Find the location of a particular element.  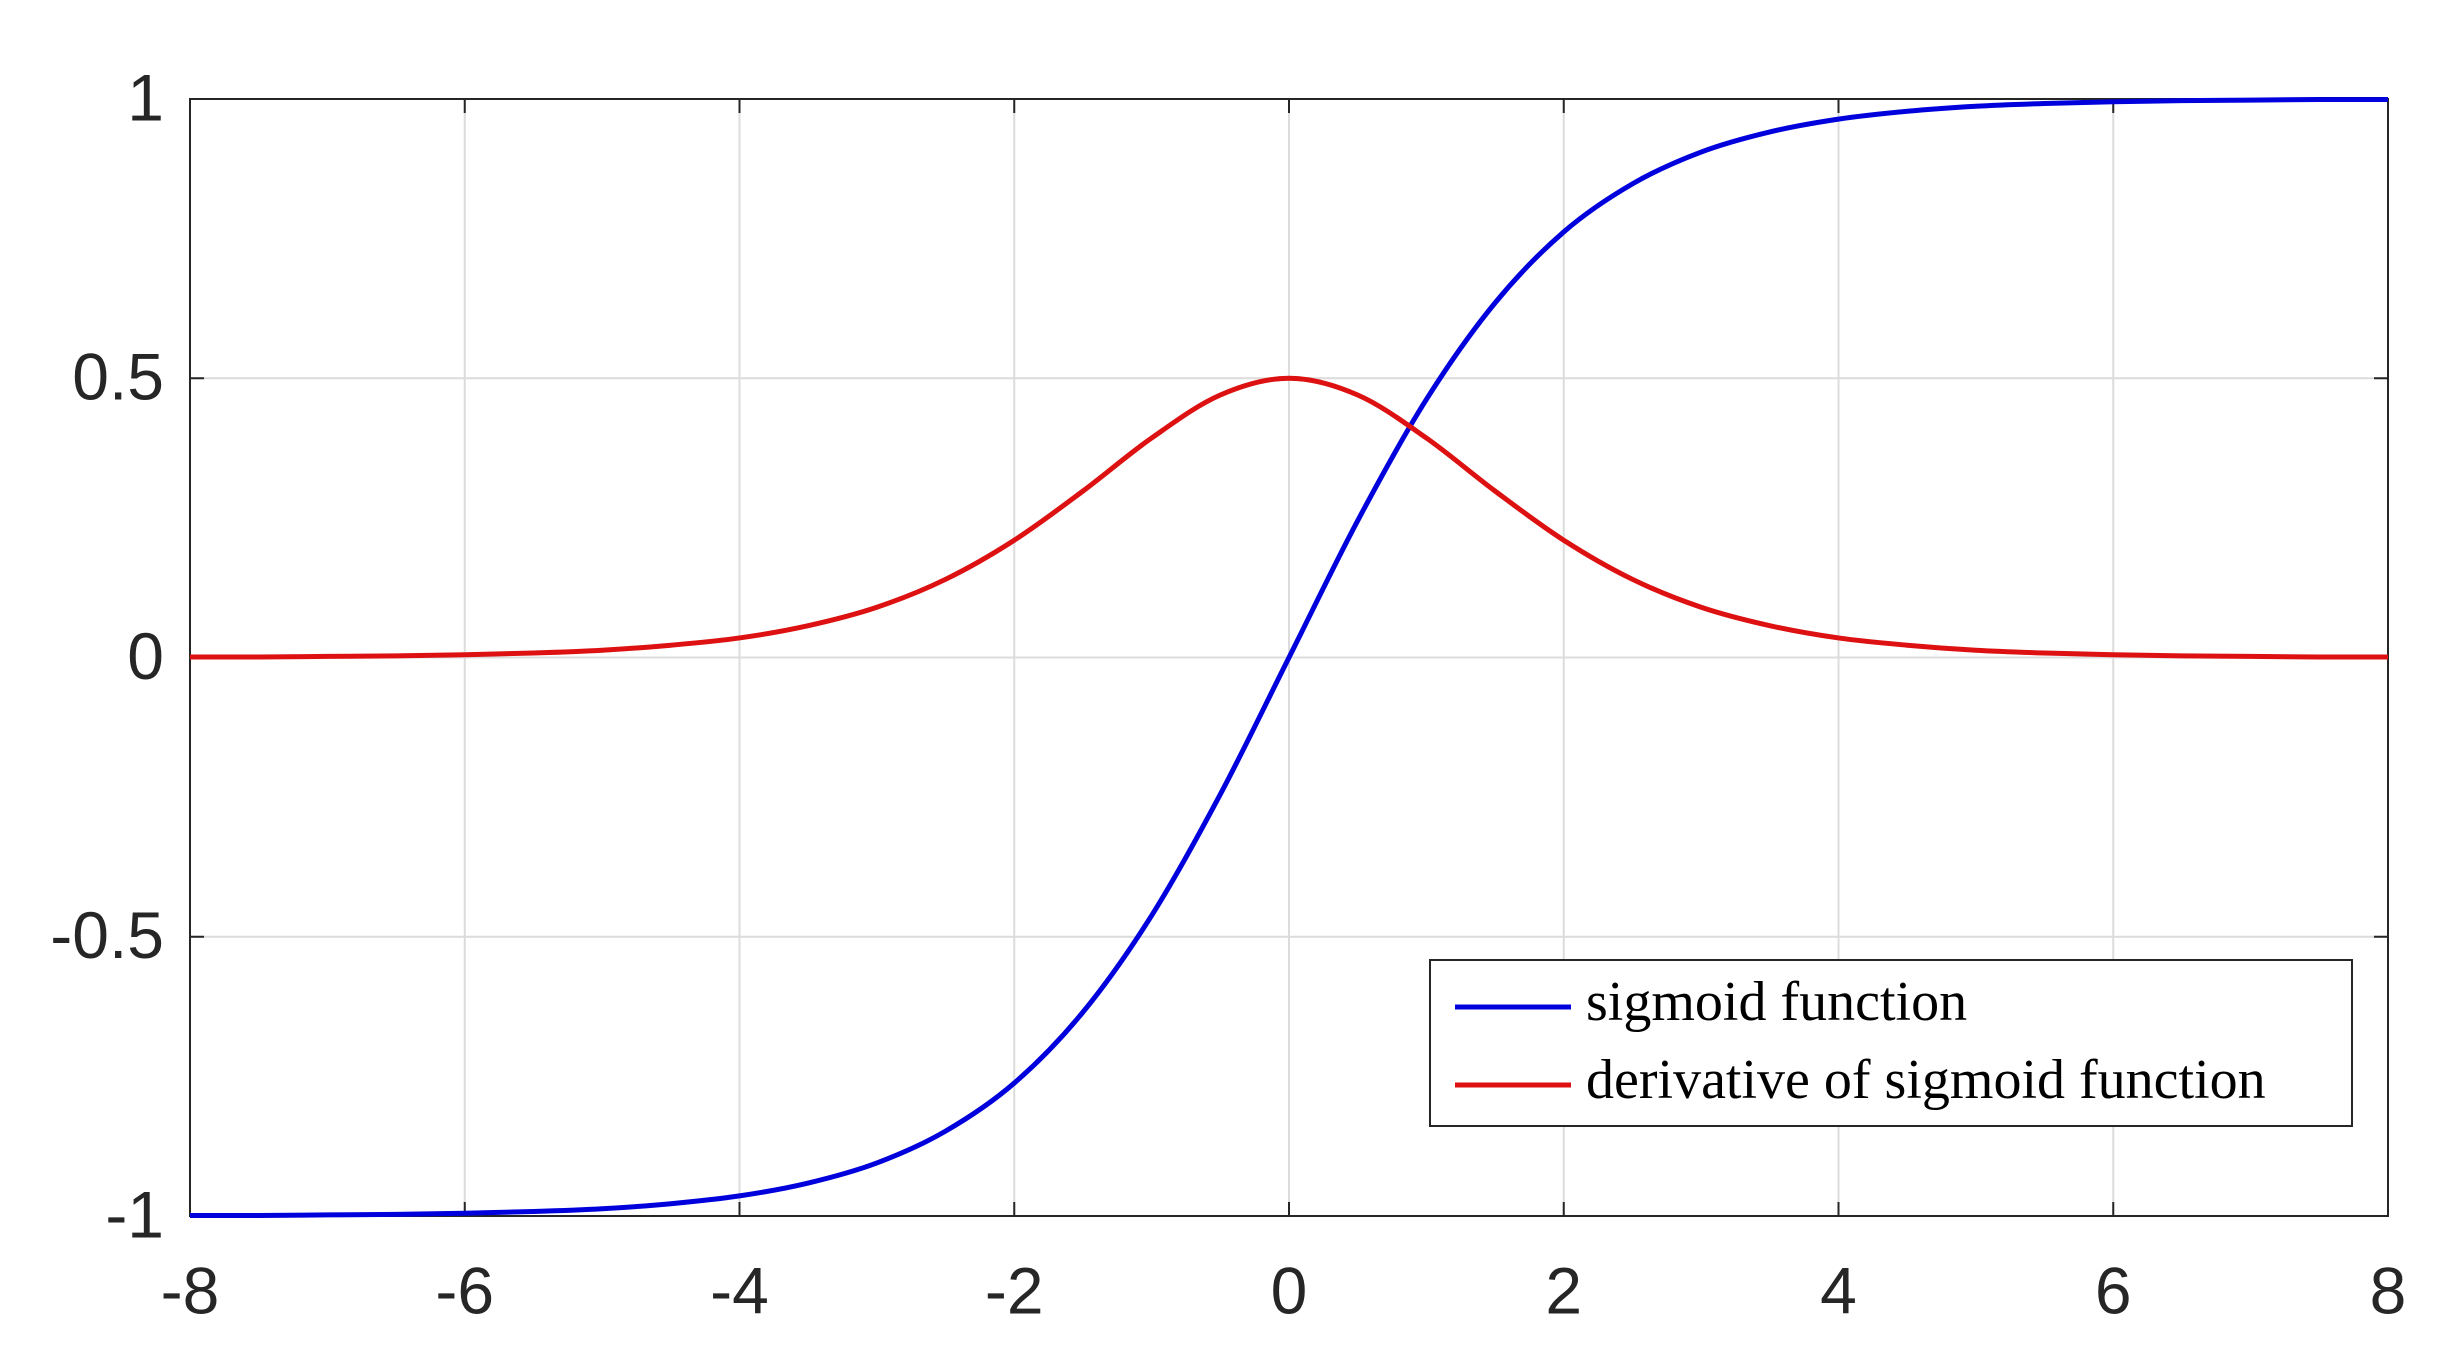

y-tick-label: 1 is located at coordinates (145, 97).